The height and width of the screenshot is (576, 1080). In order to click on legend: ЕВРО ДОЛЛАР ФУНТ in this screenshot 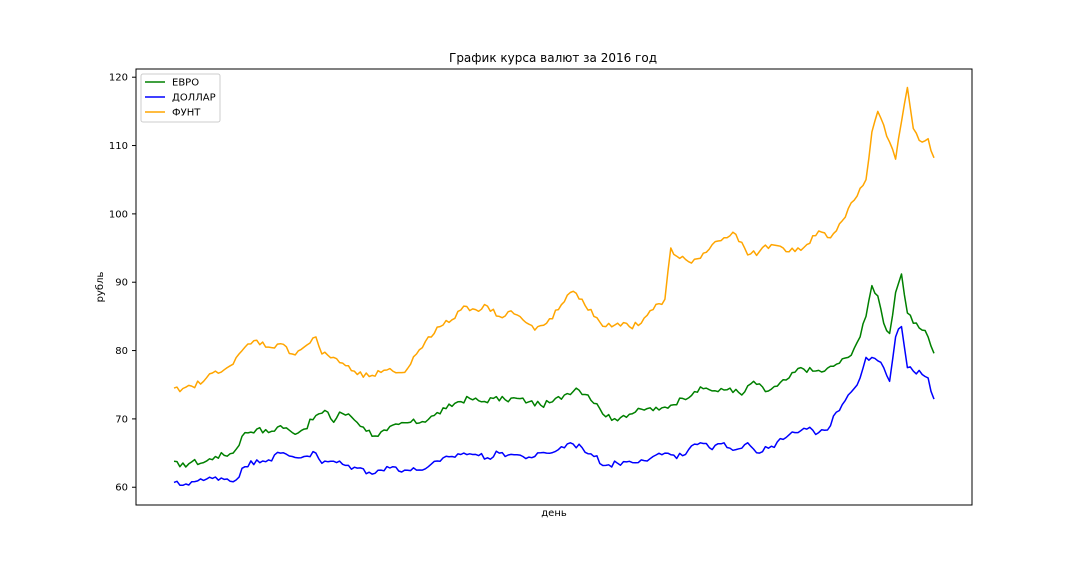, I will do `click(180, 98)`.